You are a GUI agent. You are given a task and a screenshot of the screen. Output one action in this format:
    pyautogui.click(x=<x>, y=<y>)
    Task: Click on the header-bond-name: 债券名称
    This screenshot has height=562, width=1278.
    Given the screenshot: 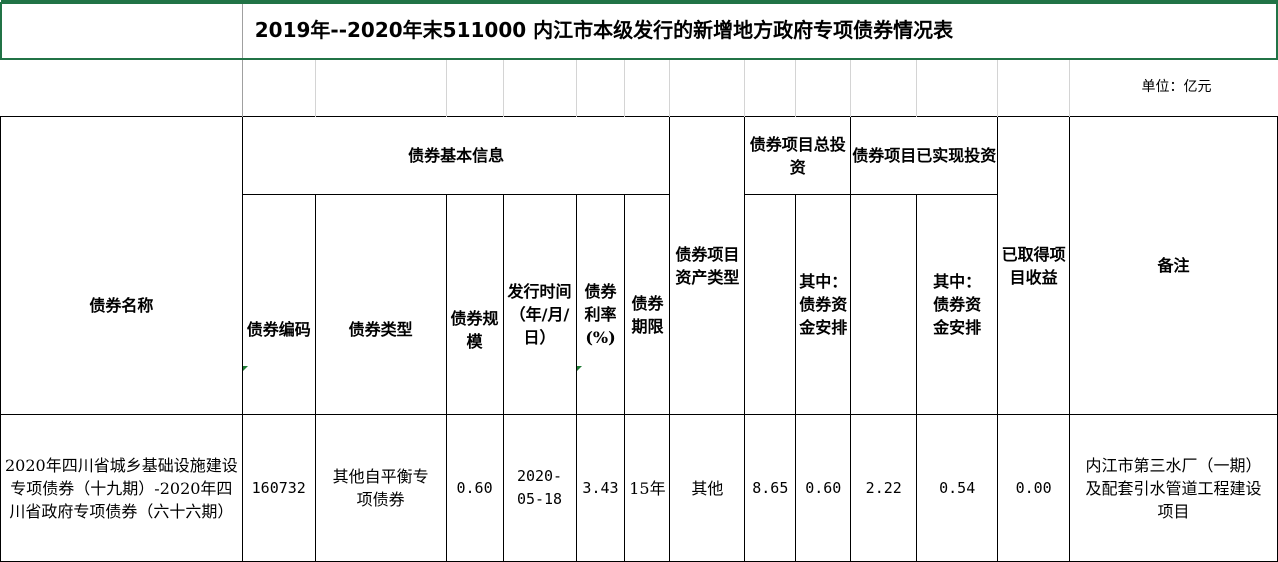 What is the action you would take?
    pyautogui.click(x=121, y=265)
    